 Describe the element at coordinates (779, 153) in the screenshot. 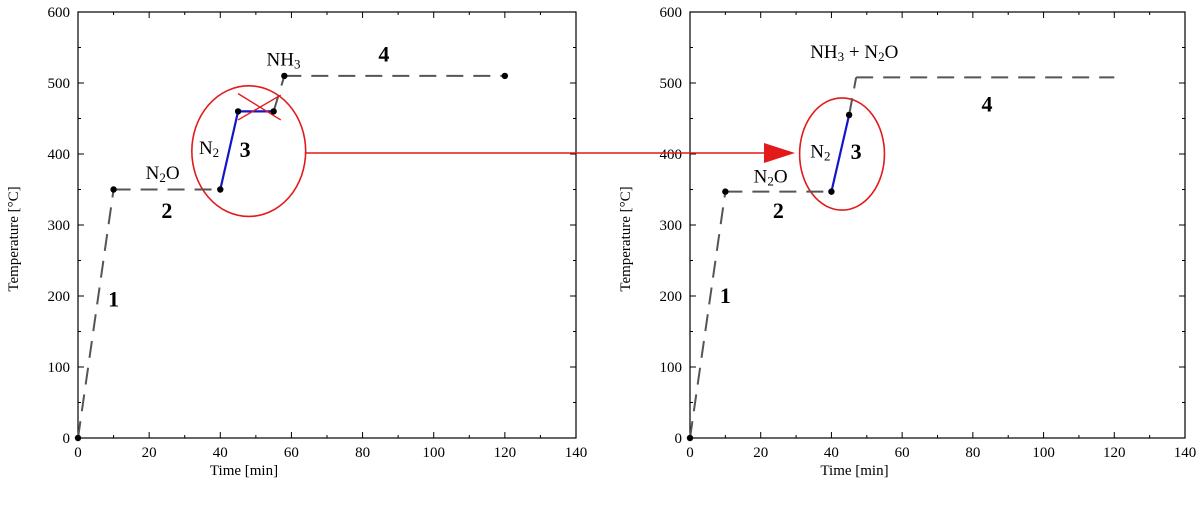

I see `connector-arrowhead` at that location.